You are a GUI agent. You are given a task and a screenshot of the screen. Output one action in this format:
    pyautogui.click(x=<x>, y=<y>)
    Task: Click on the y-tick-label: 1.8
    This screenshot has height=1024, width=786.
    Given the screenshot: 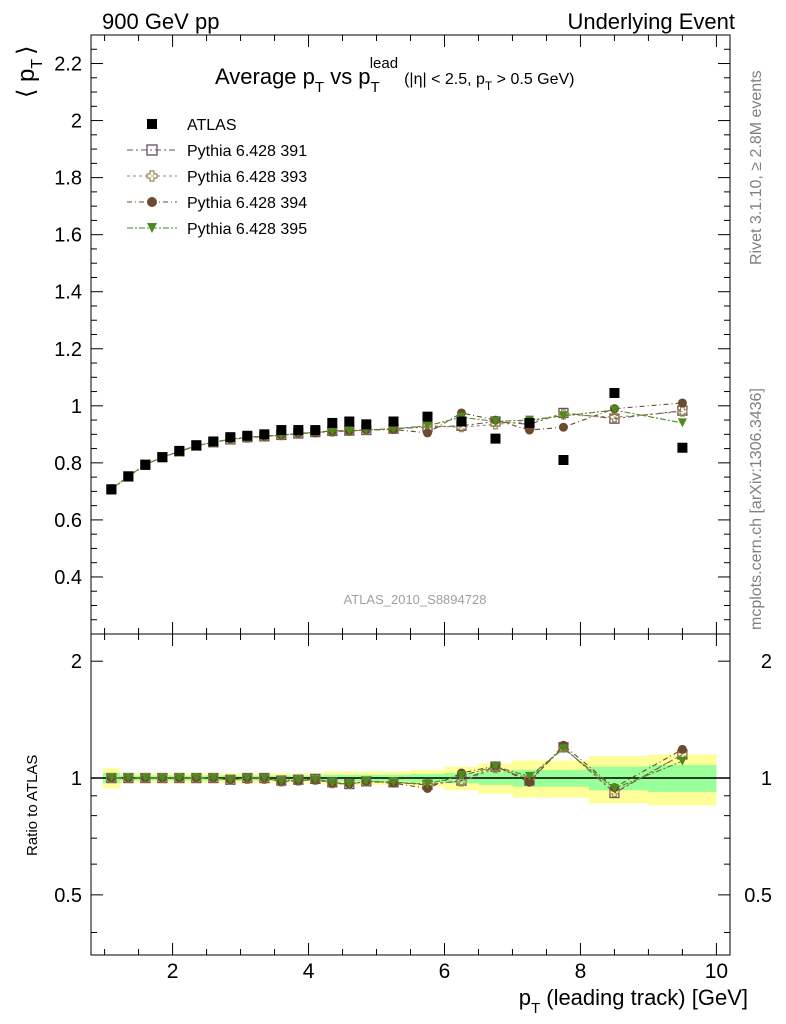 What is the action you would take?
    pyautogui.click(x=68, y=179)
    